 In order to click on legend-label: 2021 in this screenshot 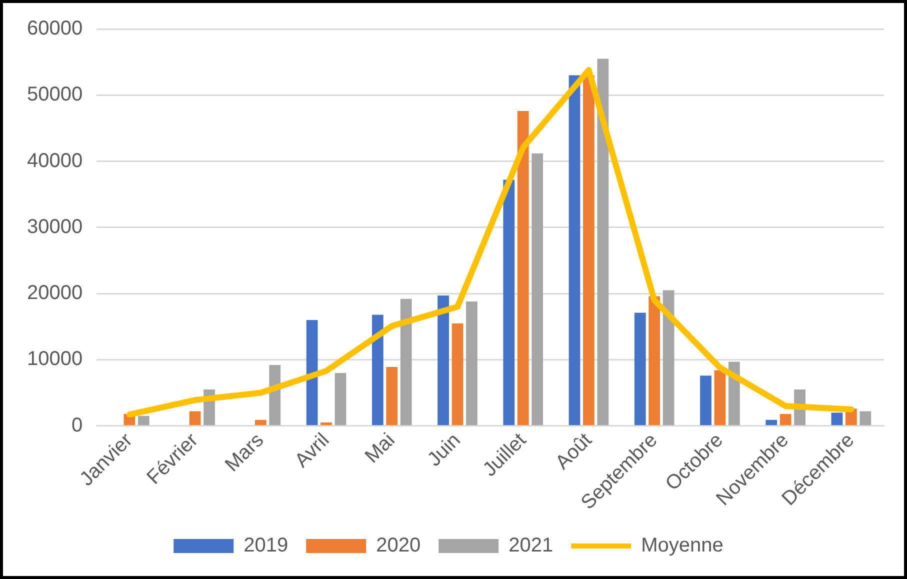, I will do `click(531, 545)`.